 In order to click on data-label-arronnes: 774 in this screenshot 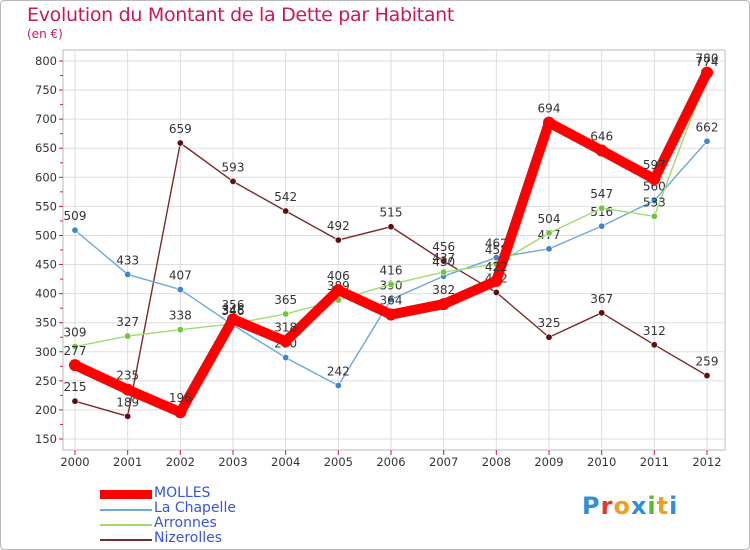, I will do `click(707, 62)`.